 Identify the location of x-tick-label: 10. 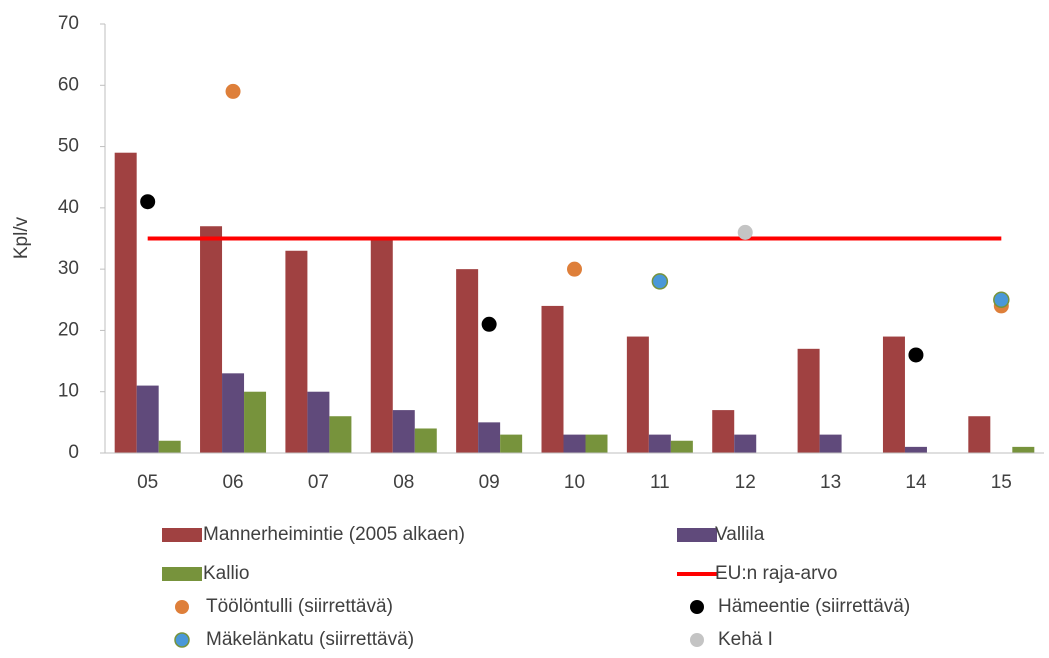
(574, 482).